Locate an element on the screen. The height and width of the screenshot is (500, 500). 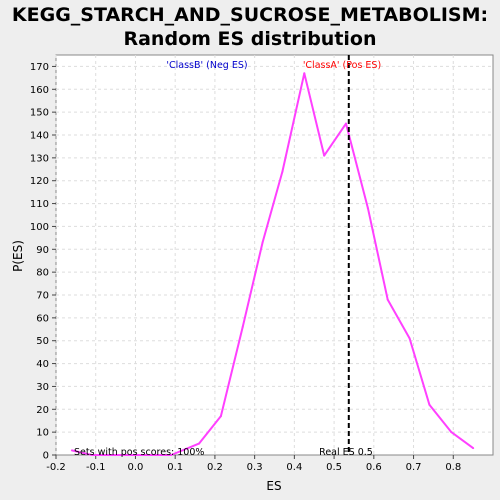
x-tick-label: 0.6 is located at coordinates (374, 467).